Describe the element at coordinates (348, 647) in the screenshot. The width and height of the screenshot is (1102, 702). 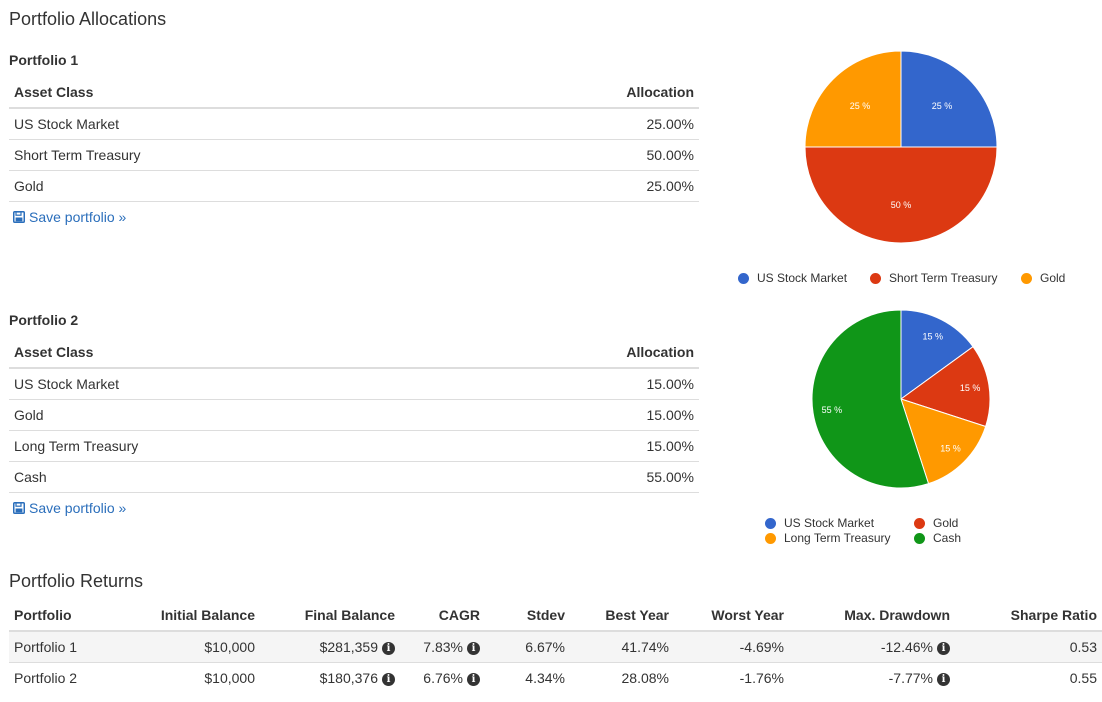
I see `final-balance: $281,359` at that location.